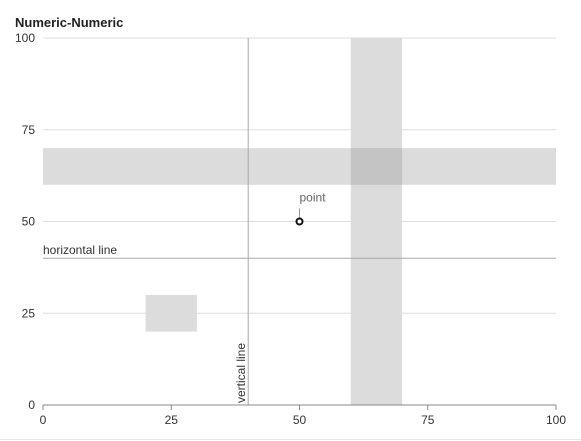 This screenshot has width=581, height=441. Describe the element at coordinates (428, 420) in the screenshot. I see `x-tick-label: 75` at that location.